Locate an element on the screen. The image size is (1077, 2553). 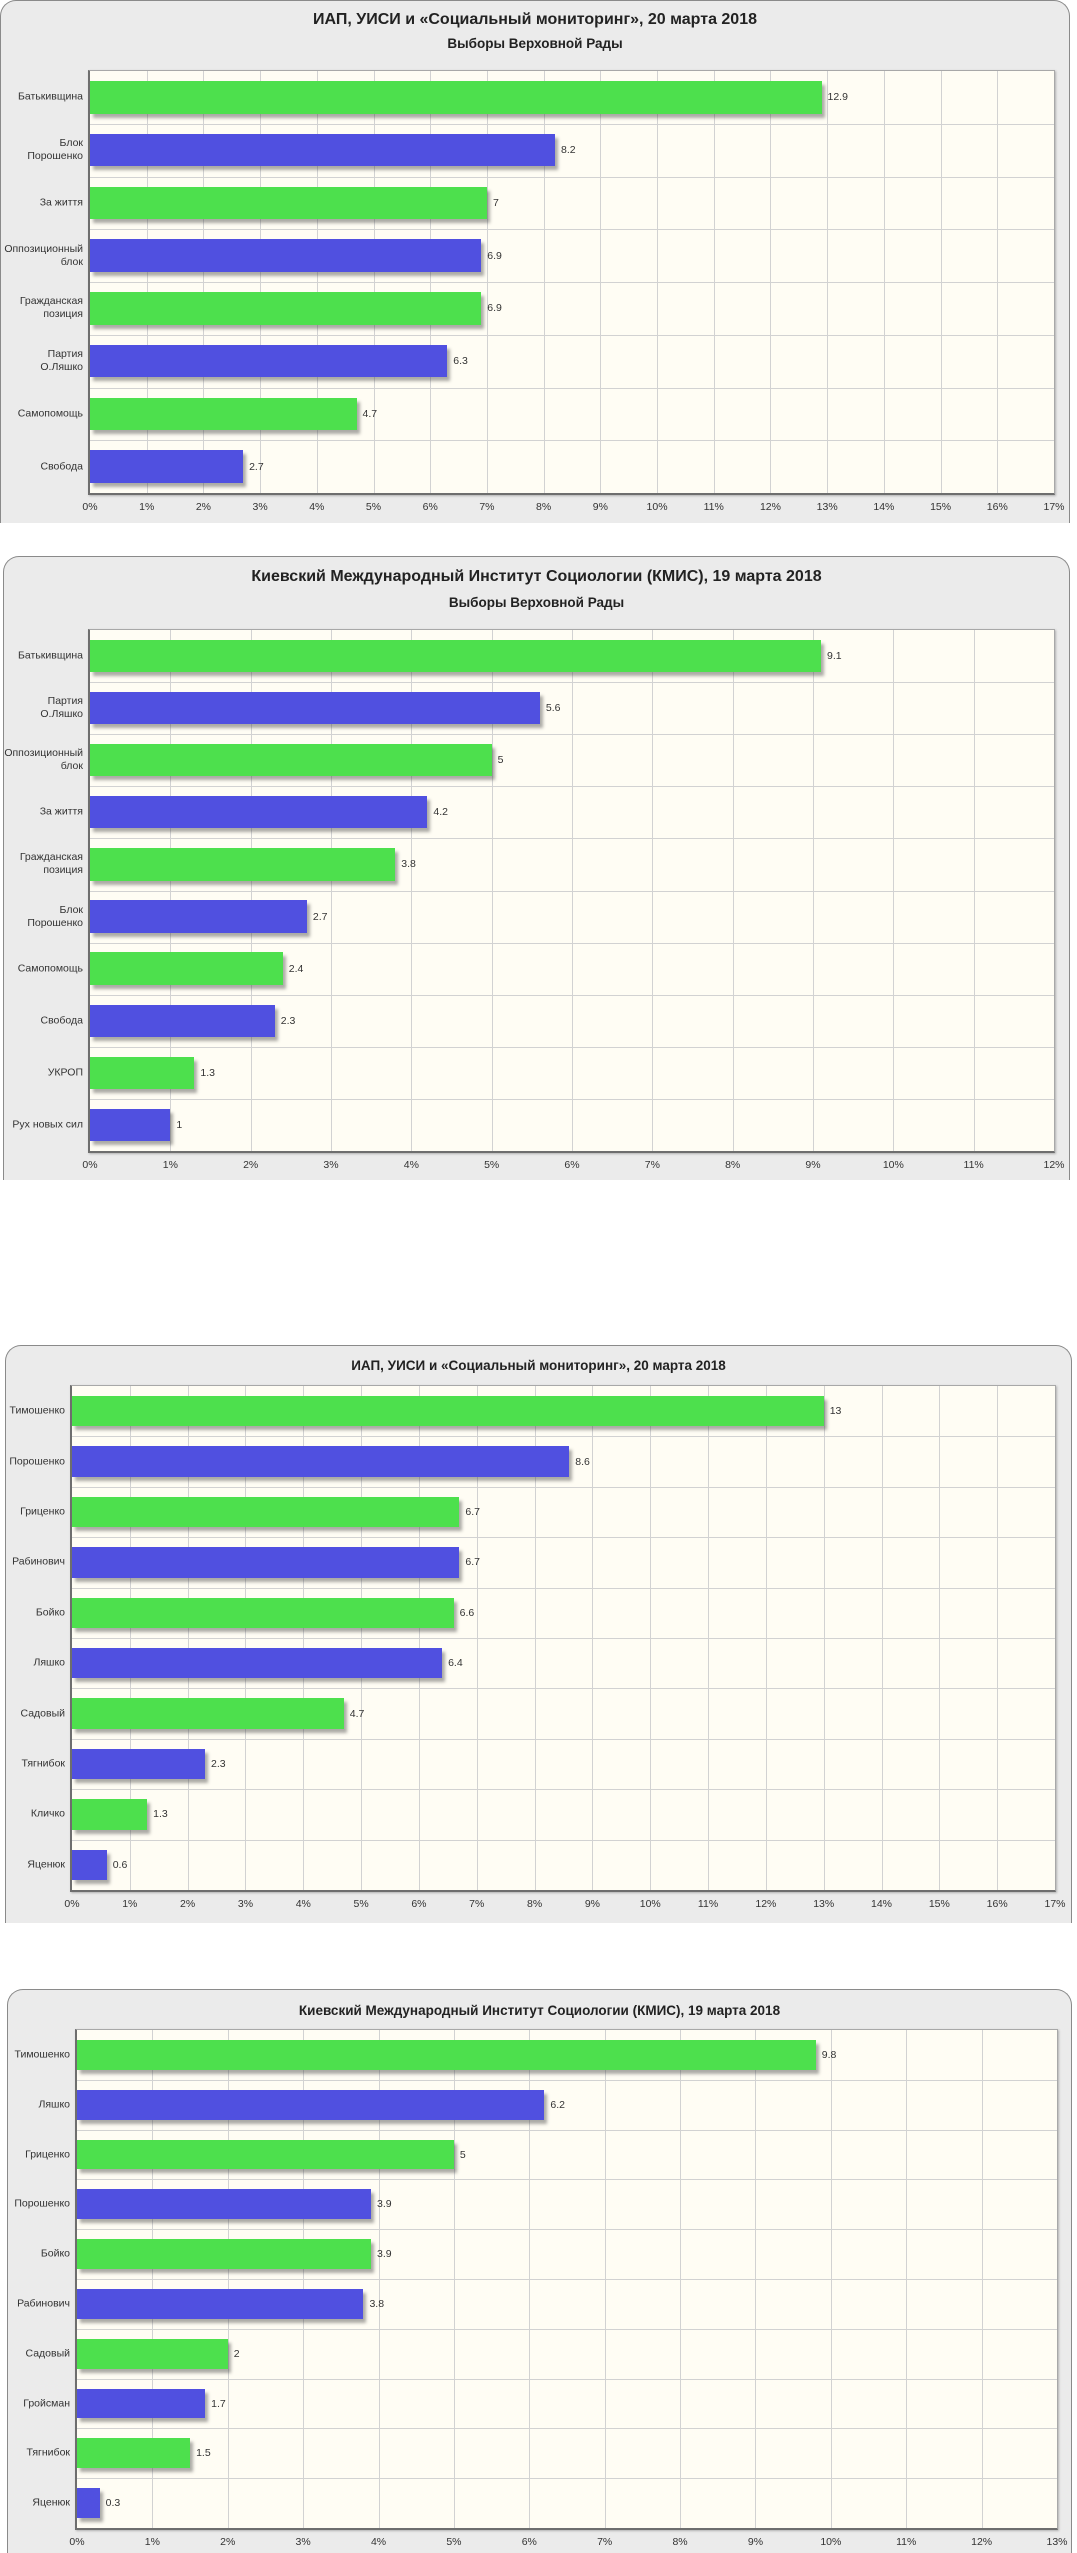
value-label-9: 1.3 is located at coordinates (208, 1072).